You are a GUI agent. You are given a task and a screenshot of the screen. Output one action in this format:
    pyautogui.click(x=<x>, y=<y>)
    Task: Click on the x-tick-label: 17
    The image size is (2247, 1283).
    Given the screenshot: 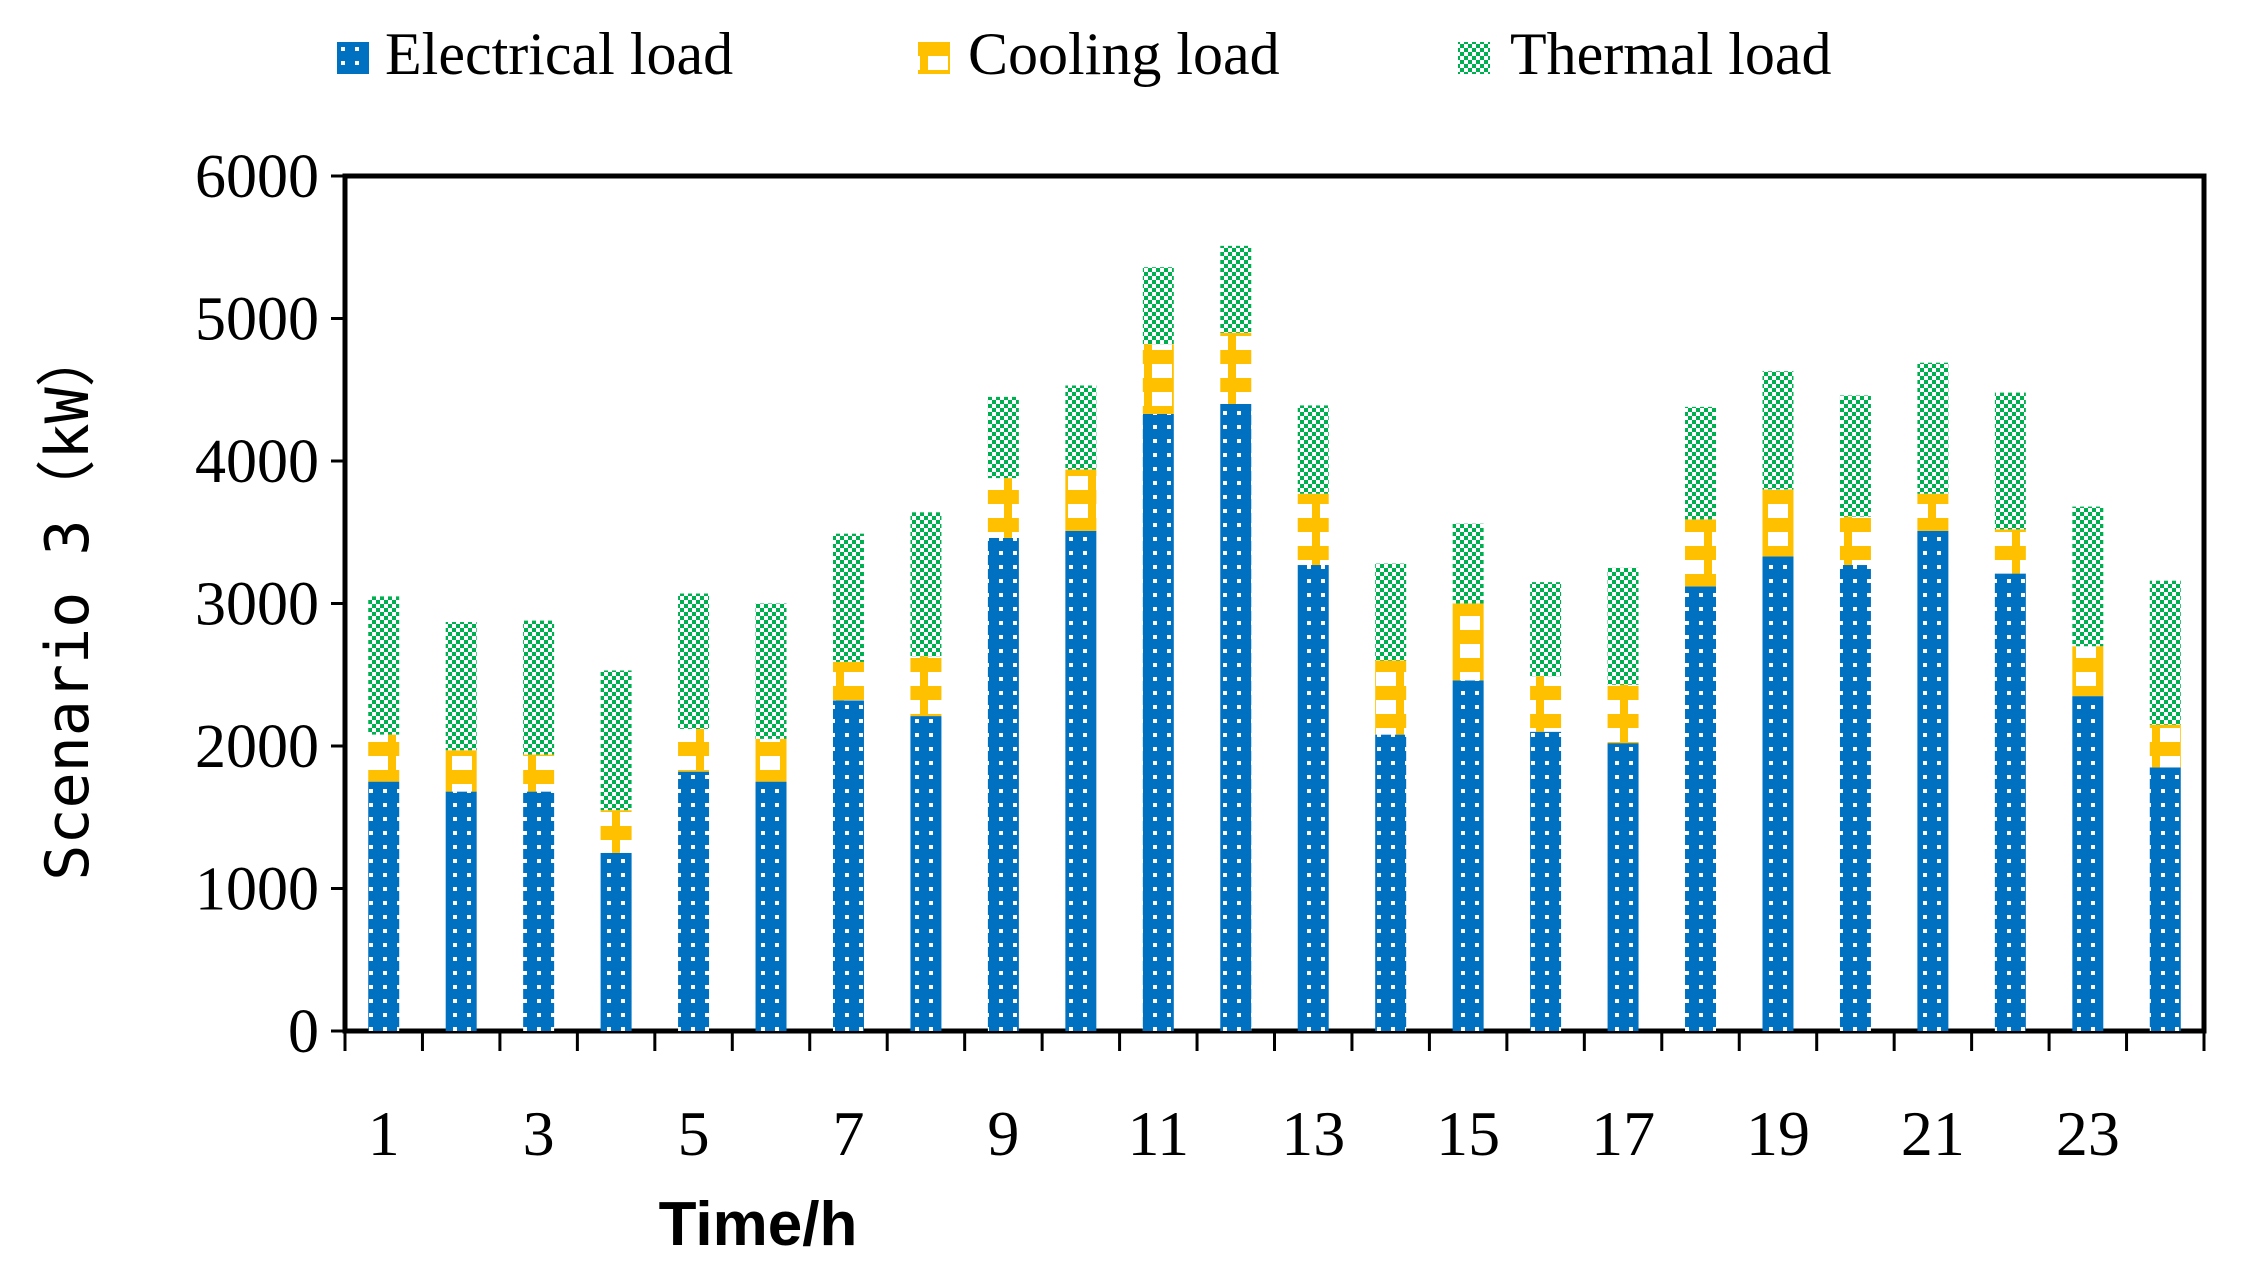 What is the action you would take?
    pyautogui.click(x=1623, y=1133)
    